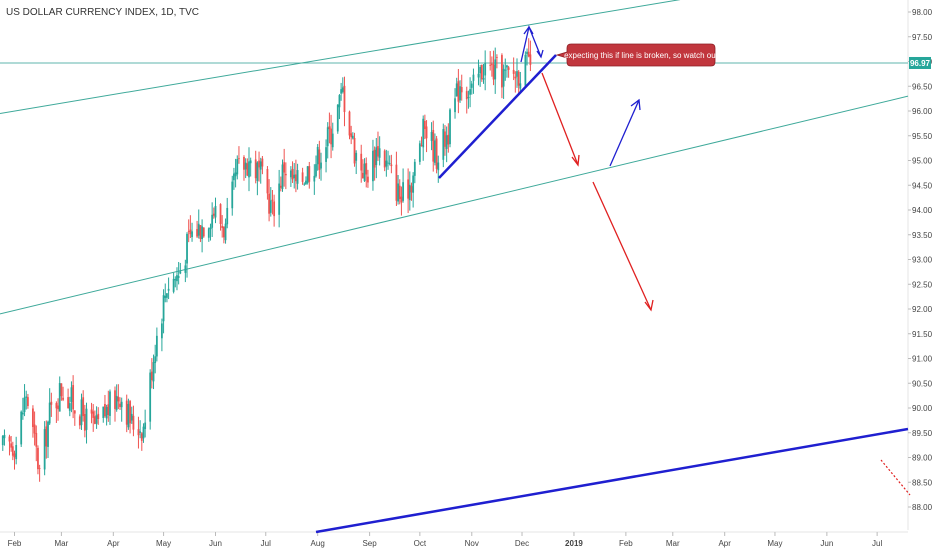 The image size is (932, 550). Describe the element at coordinates (922, 433) in the screenshot. I see `y-tick-label: 89.50` at that location.